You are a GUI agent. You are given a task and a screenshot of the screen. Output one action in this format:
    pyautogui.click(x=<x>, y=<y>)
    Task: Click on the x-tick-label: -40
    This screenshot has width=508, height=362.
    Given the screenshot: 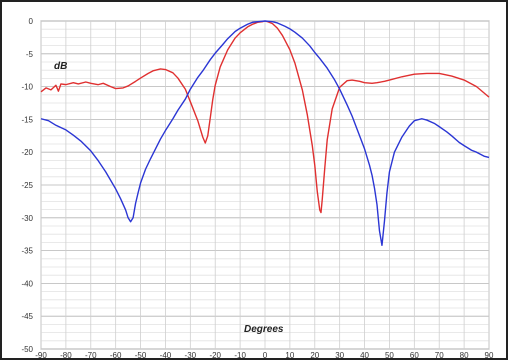 What is the action you would take?
    pyautogui.click(x=166, y=355)
    